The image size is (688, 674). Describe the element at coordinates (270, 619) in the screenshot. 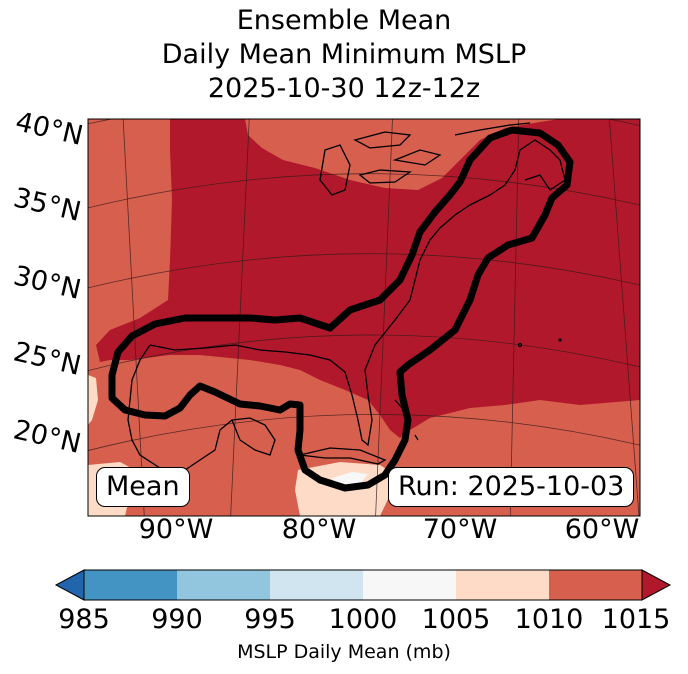

I see `colorbar-tick-995: 995` at that location.